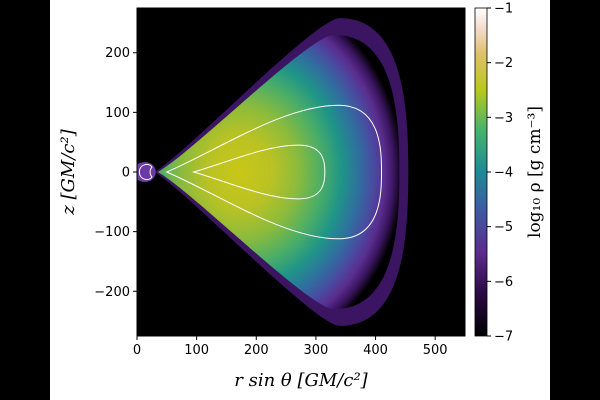 The height and width of the screenshot is (400, 600). I want to click on colorbar-tick-label: −4, so click(503, 173).